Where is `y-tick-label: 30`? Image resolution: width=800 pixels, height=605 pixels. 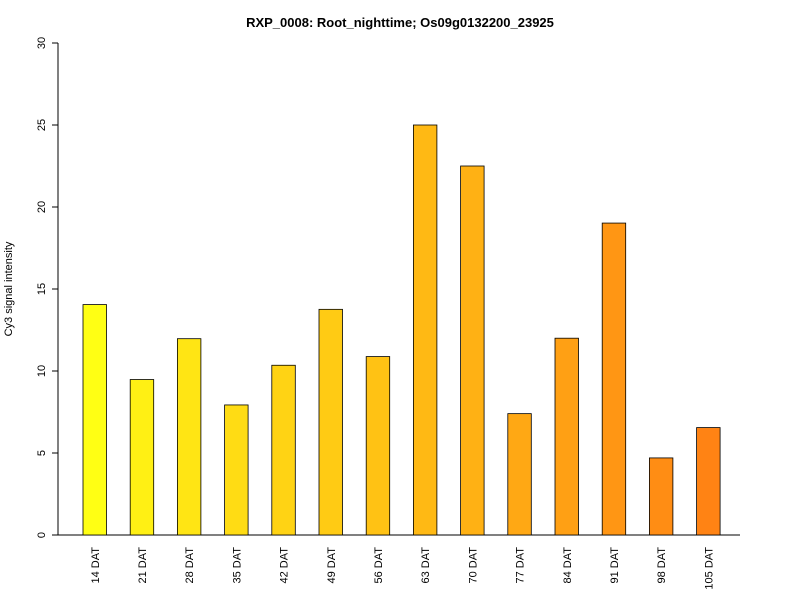
y-tick-label: 30 is located at coordinates (42, 43).